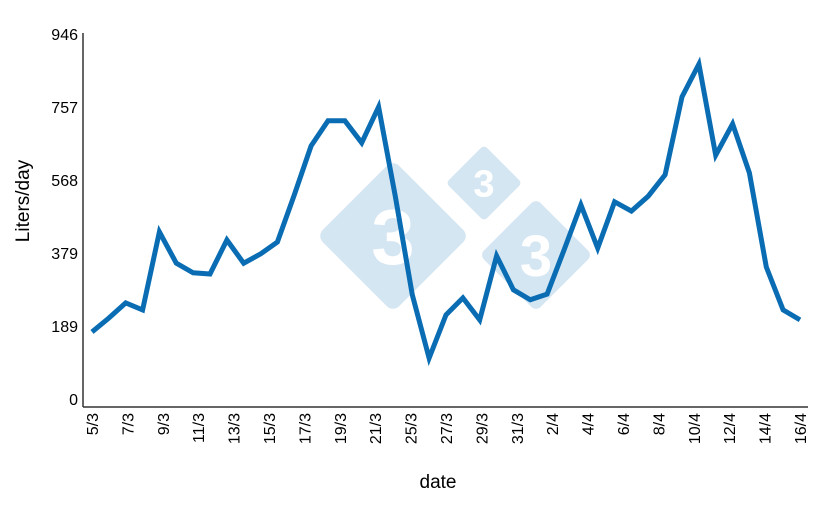 This screenshot has width=820, height=510. What do you see at coordinates (766, 428) in the screenshot?
I see `x-tick-label: 14/4` at bounding box center [766, 428].